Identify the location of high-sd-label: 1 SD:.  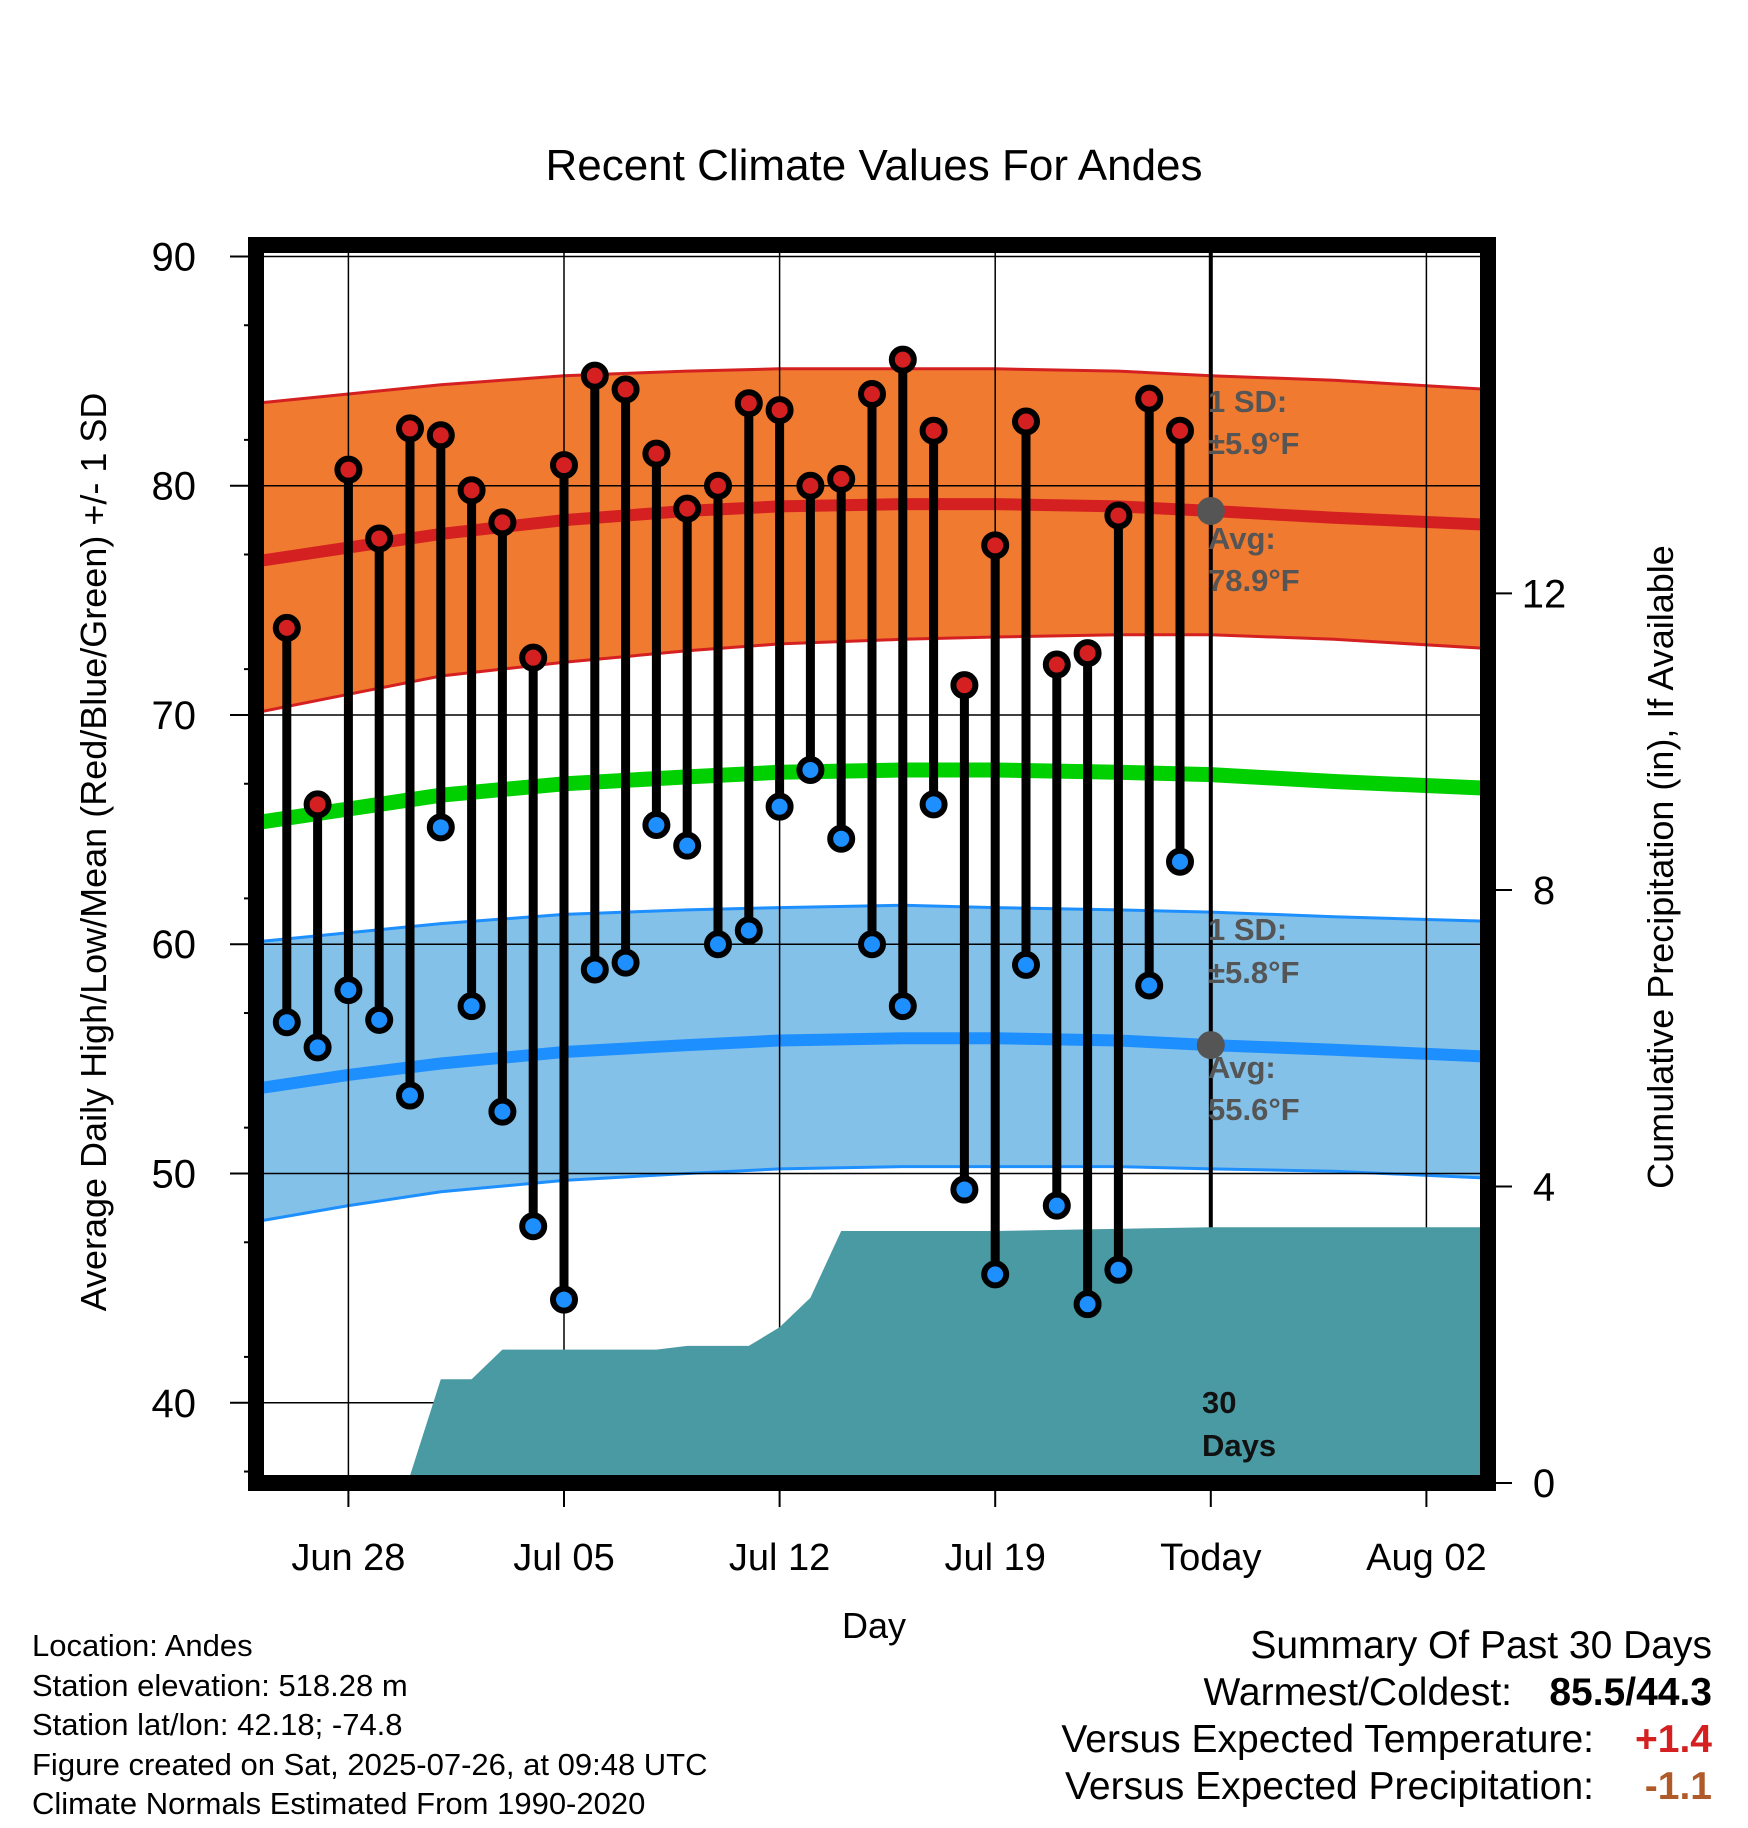
(1247, 401).